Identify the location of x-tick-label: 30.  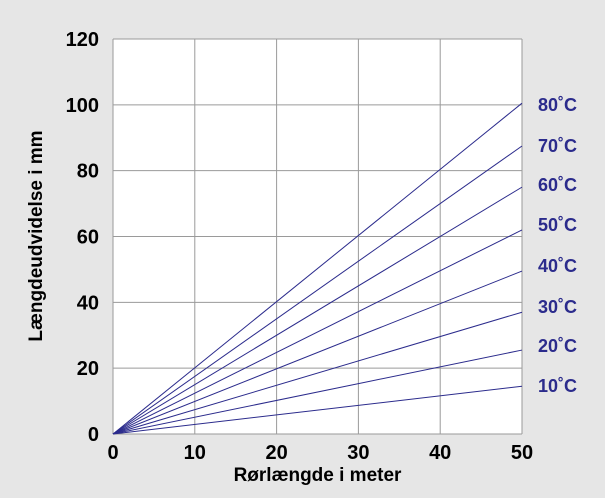
(358, 453).